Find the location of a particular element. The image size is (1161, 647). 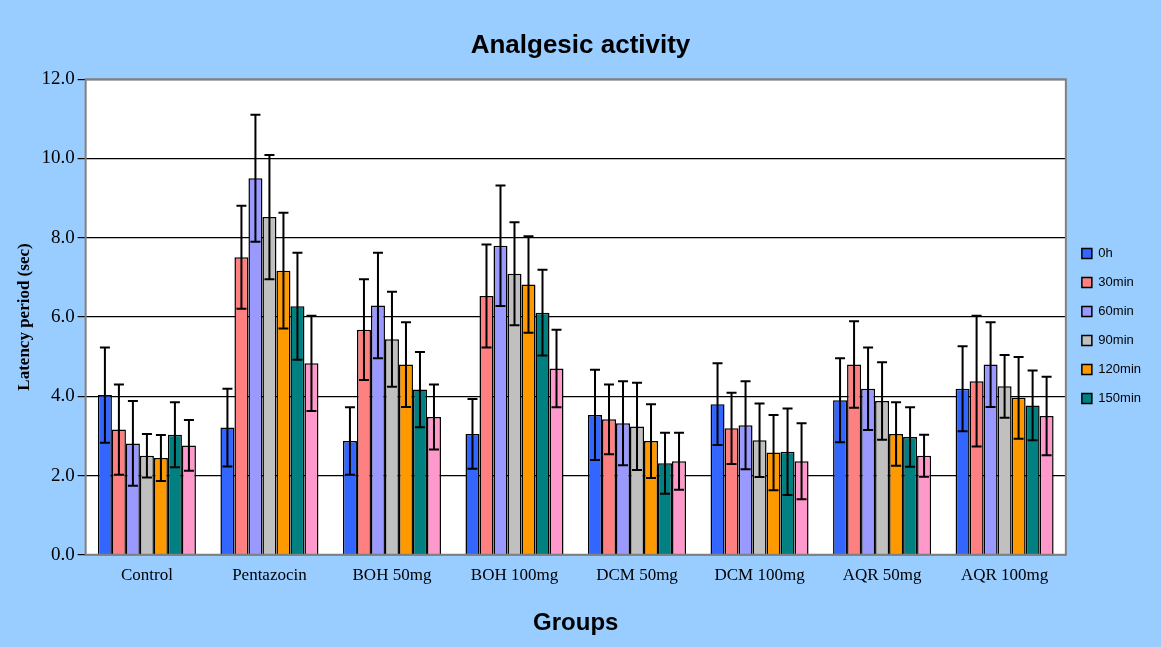

legend-label: 60min is located at coordinates (1116, 311).